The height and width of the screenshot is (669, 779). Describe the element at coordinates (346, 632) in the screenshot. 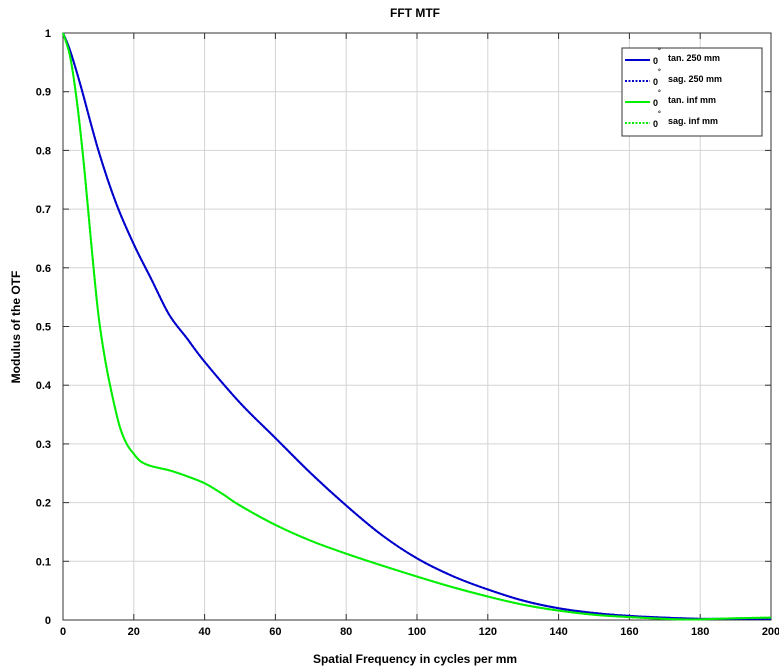

I see `x-tick-label: 80` at that location.